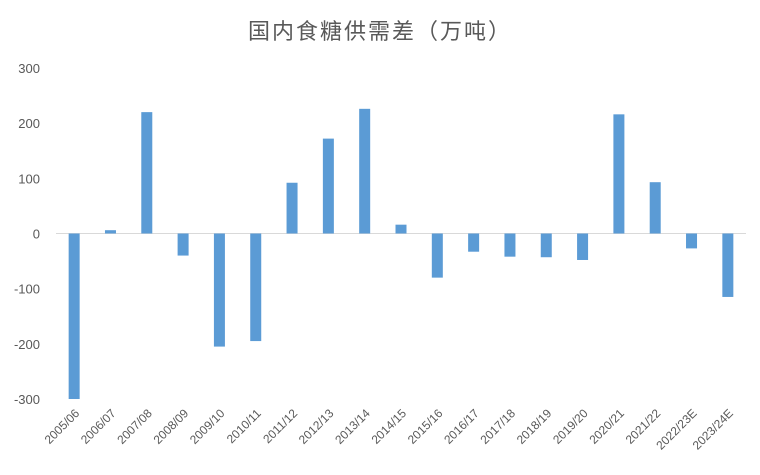  What do you see at coordinates (27, 289) in the screenshot?
I see `y-tick-label: -100` at bounding box center [27, 289].